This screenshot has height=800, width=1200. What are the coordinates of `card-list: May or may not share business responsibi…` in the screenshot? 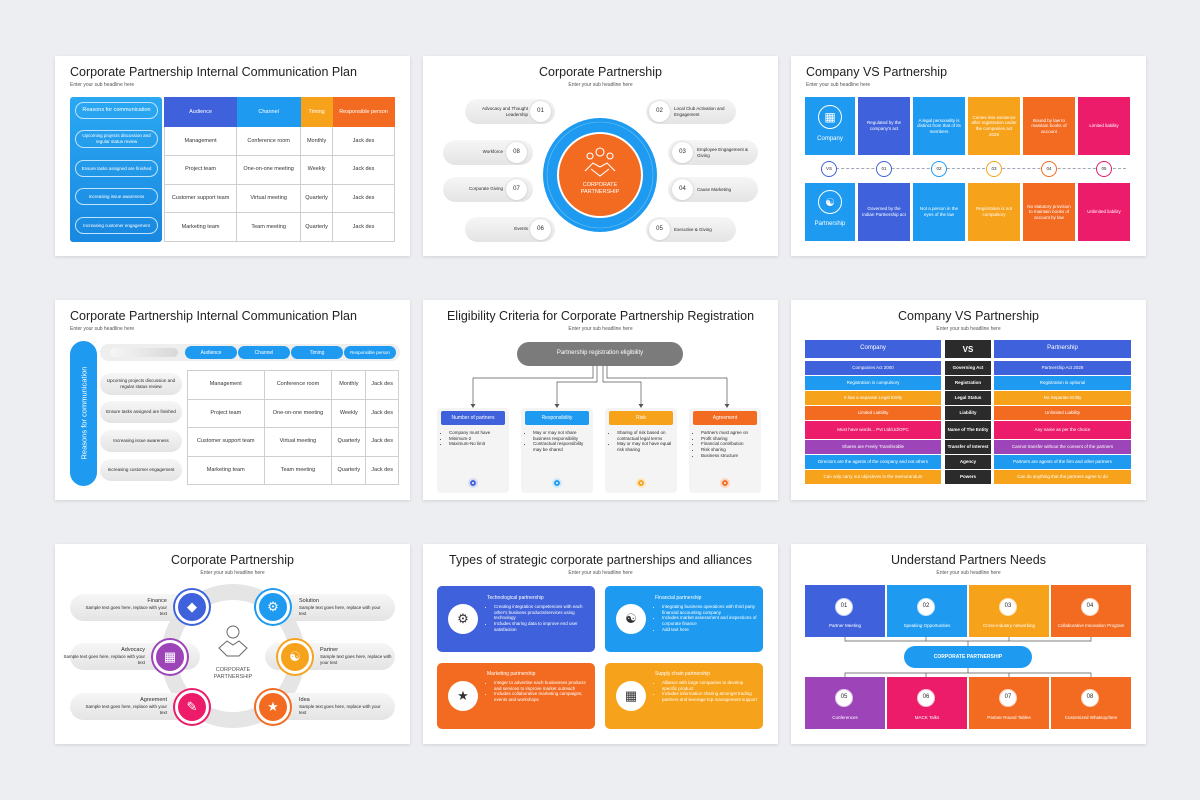 It's located at (562, 441).